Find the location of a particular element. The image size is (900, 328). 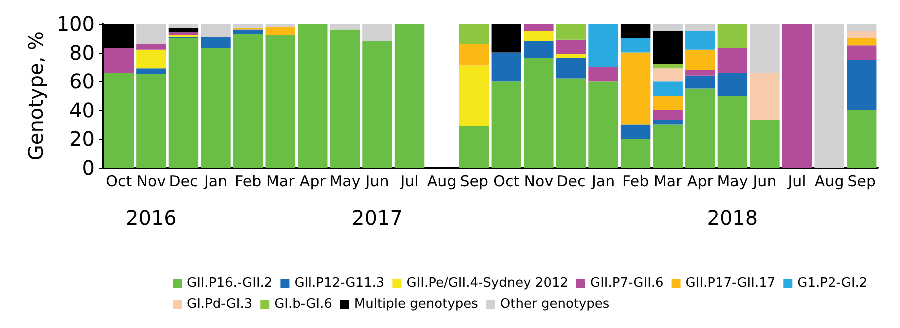

legend-label: Other genotypes is located at coordinates (555, 304).